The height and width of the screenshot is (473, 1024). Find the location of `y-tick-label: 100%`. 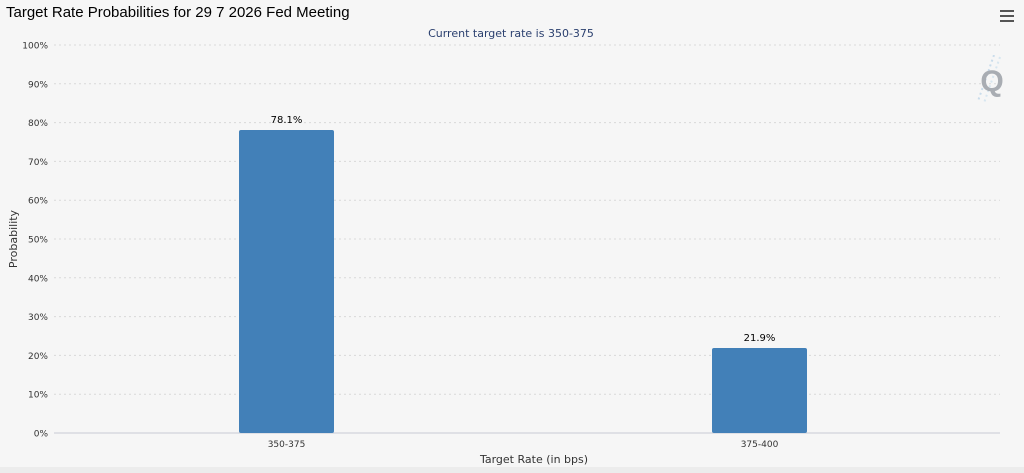

y-tick-label: 100% is located at coordinates (35, 47).